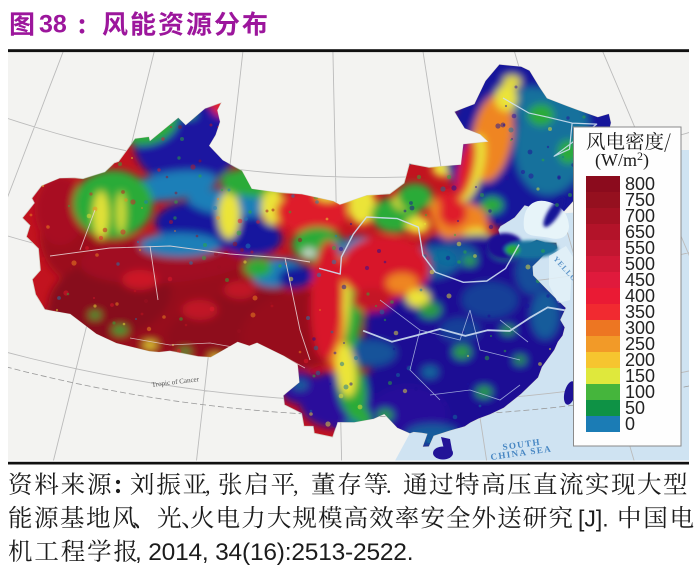 This screenshot has width=696, height=579. I want to click on svg-text: 450, so click(640, 280).